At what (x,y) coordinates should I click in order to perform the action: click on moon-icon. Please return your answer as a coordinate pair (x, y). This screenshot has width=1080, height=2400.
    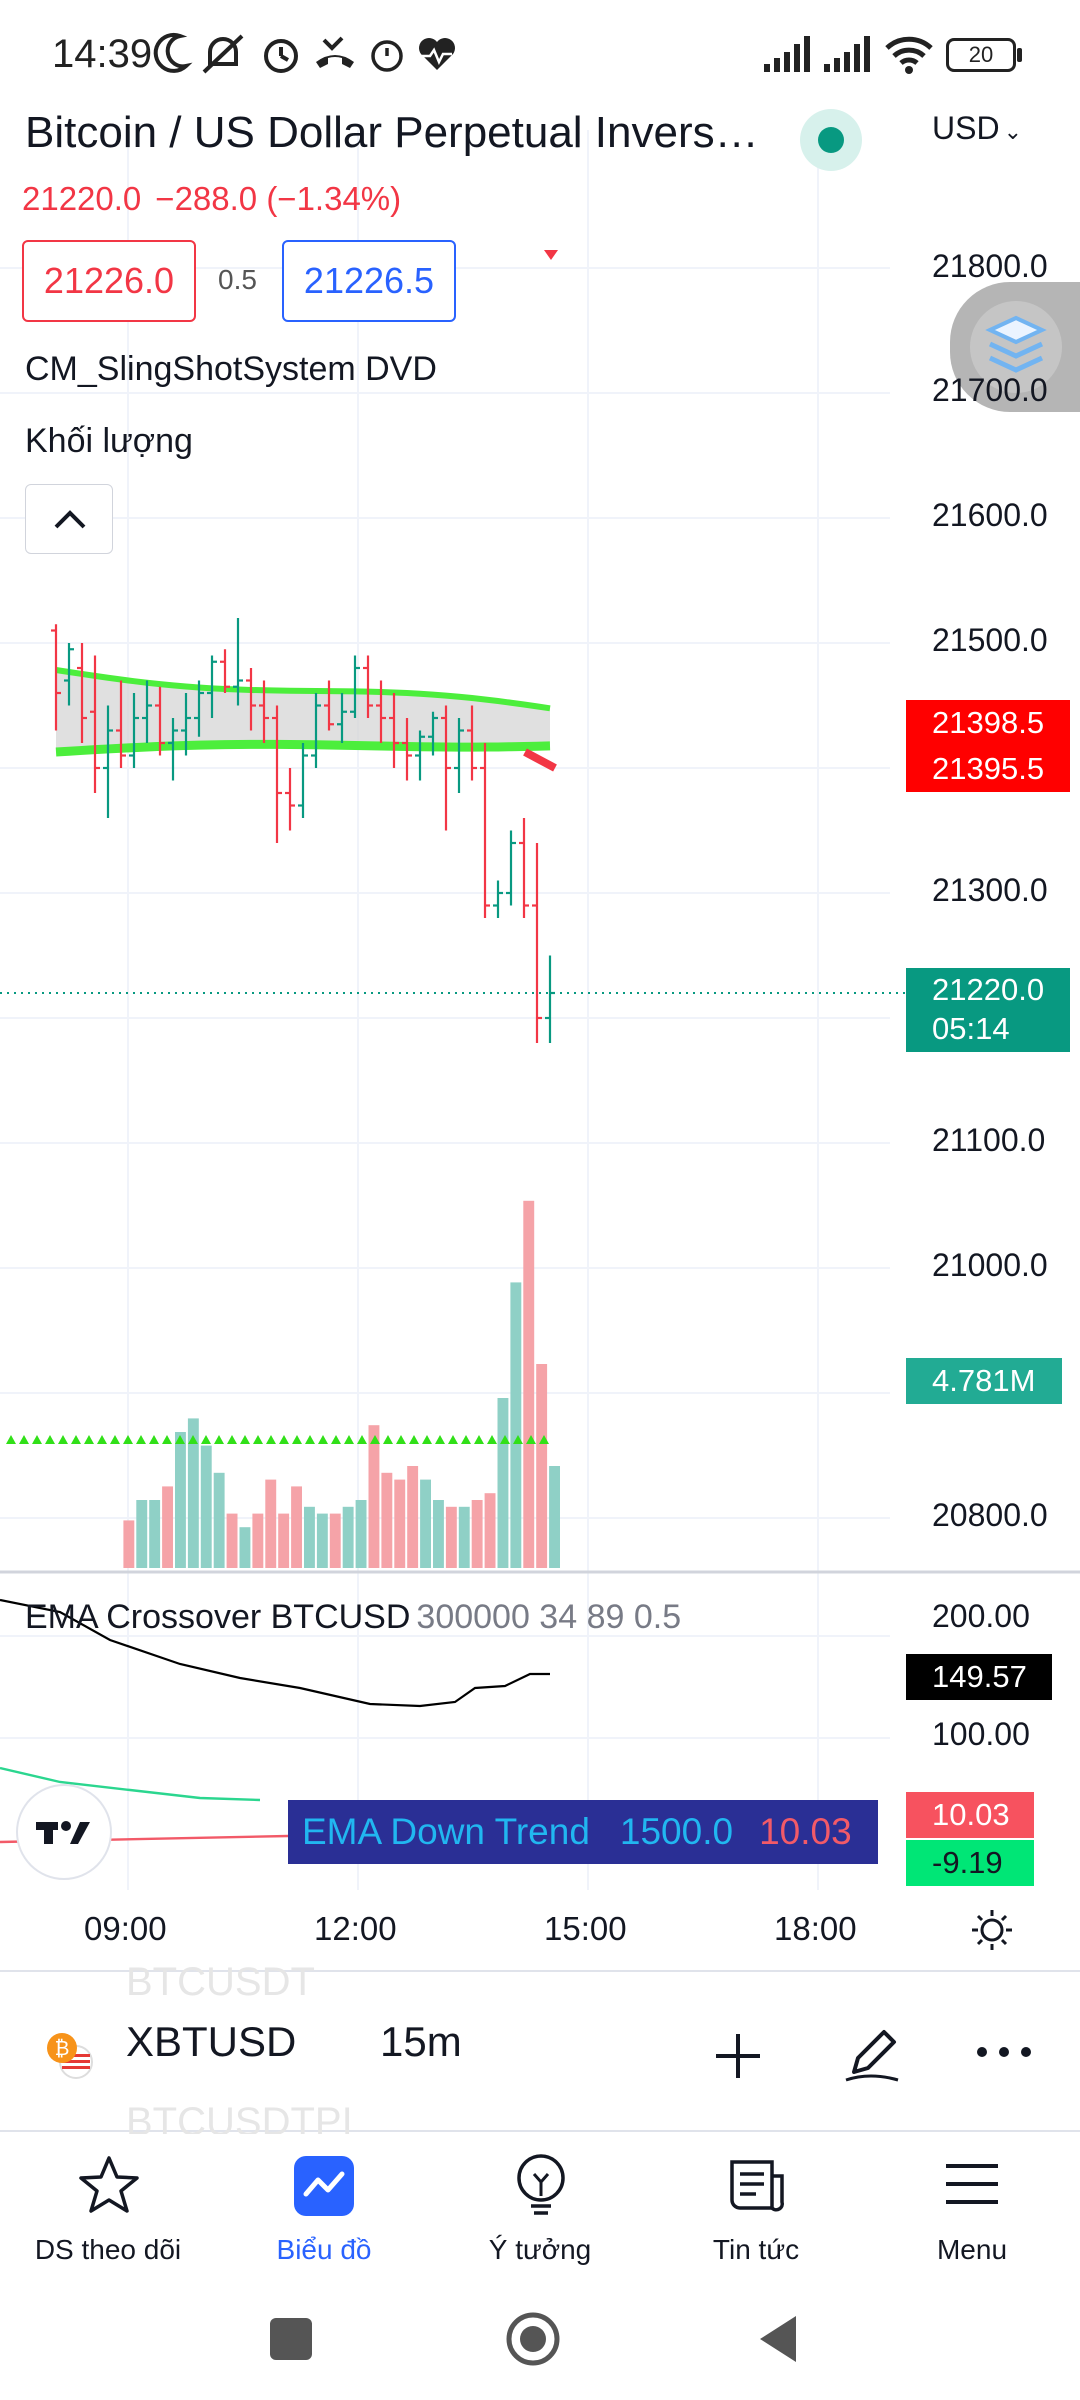
    Looking at the image, I should click on (173, 52).